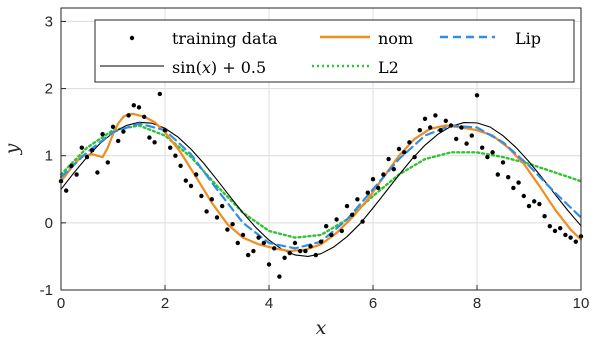  What do you see at coordinates (395, 38) in the screenshot?
I see `legend-nom-label: nom` at bounding box center [395, 38].